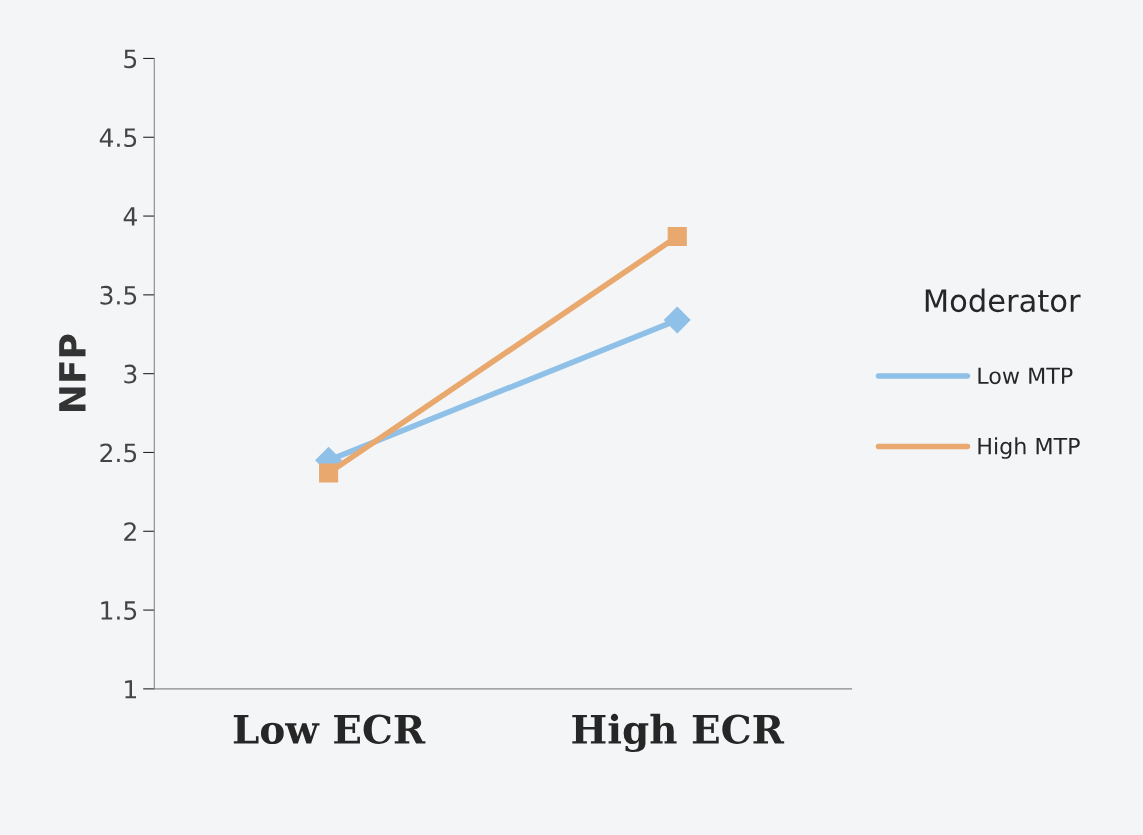 The height and width of the screenshot is (835, 1143). Describe the element at coordinates (329, 729) in the screenshot. I see `x-tick-label: Low ECR` at that location.